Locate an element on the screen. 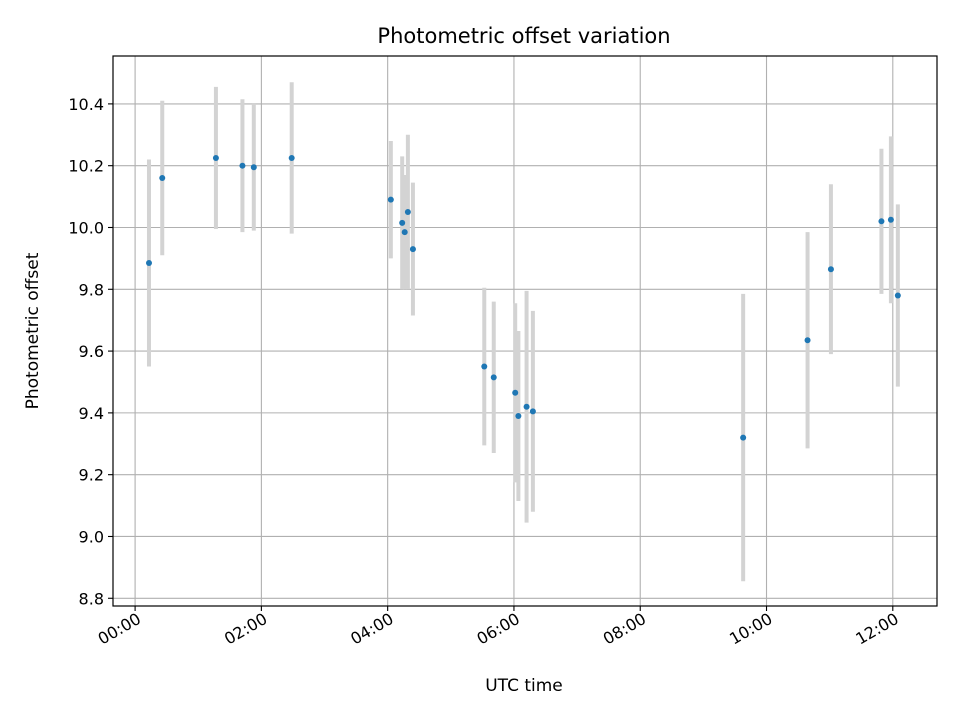  y-tick-label: 10.0 is located at coordinates (86, 227).